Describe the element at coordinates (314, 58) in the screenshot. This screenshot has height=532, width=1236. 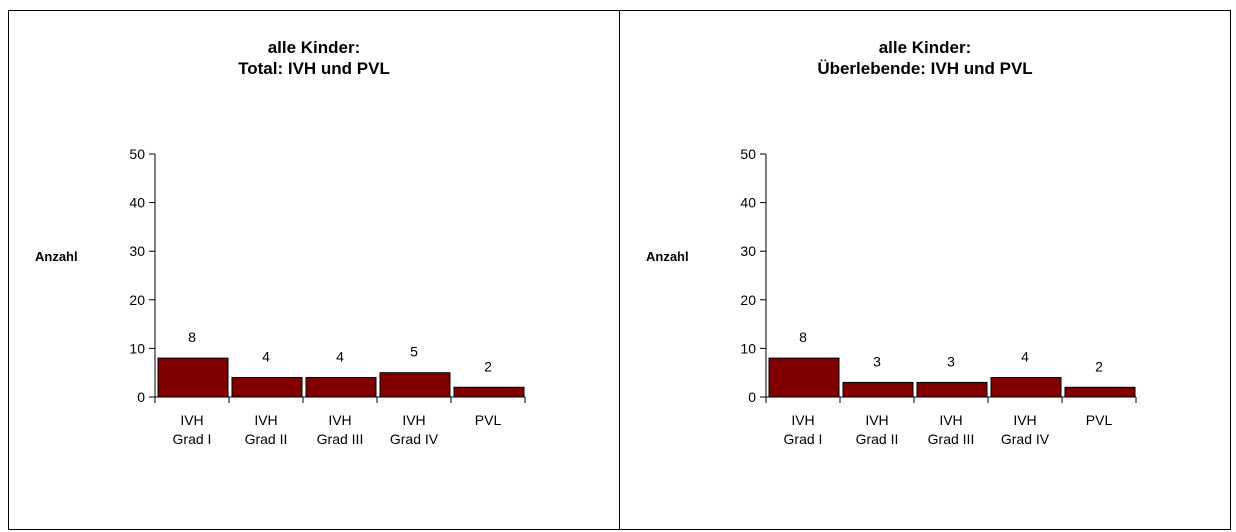
I see `chart-title: alle Kinder: Total: IVH und PVL` at that location.